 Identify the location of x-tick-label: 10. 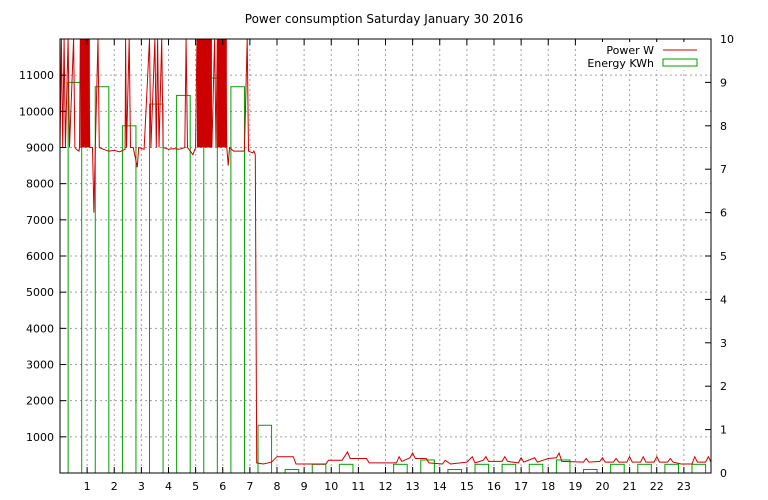
(331, 486).